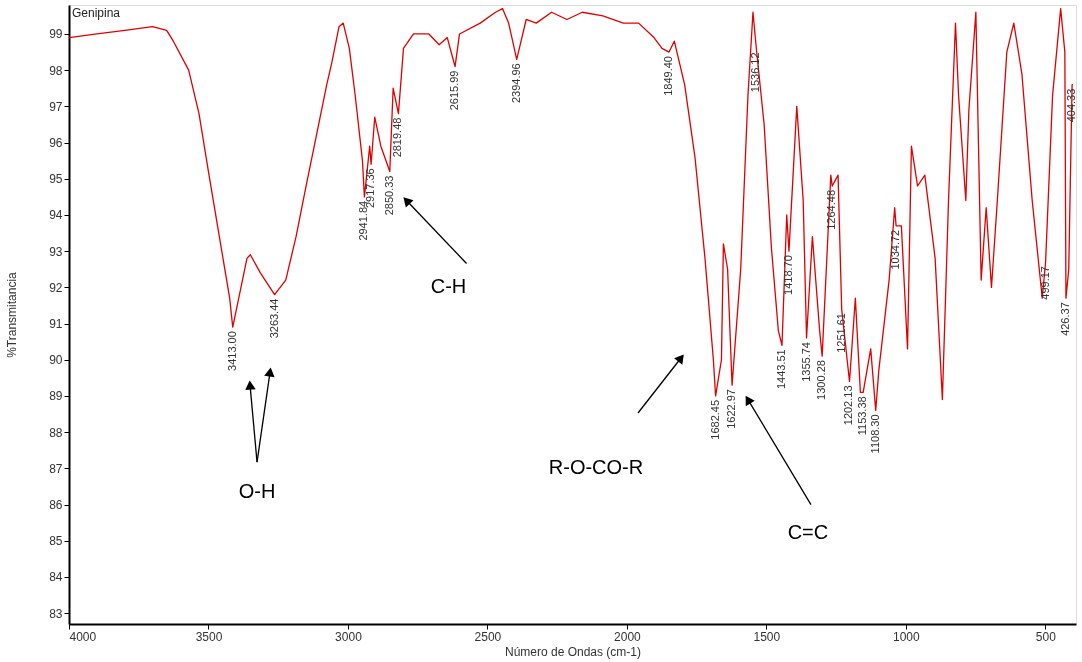 Image resolution: width=1082 pixels, height=662 pixels. What do you see at coordinates (840, 333) in the screenshot?
I see `annotation: 1251.61` at bounding box center [840, 333].